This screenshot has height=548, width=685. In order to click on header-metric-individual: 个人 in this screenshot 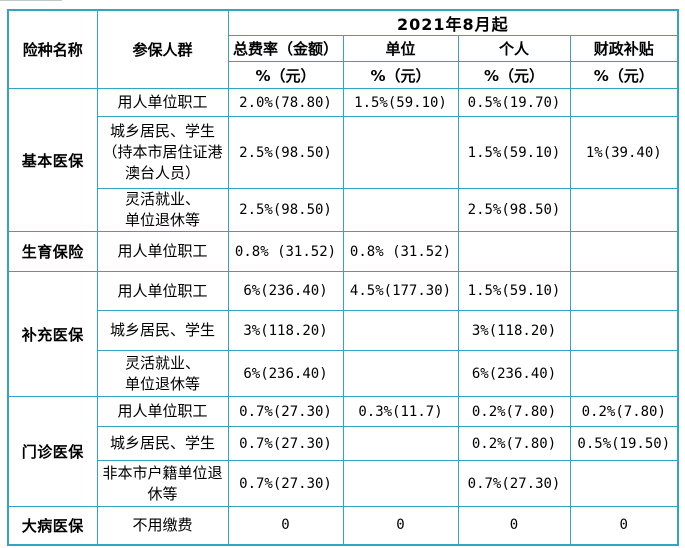, I will do `click(514, 48)`.